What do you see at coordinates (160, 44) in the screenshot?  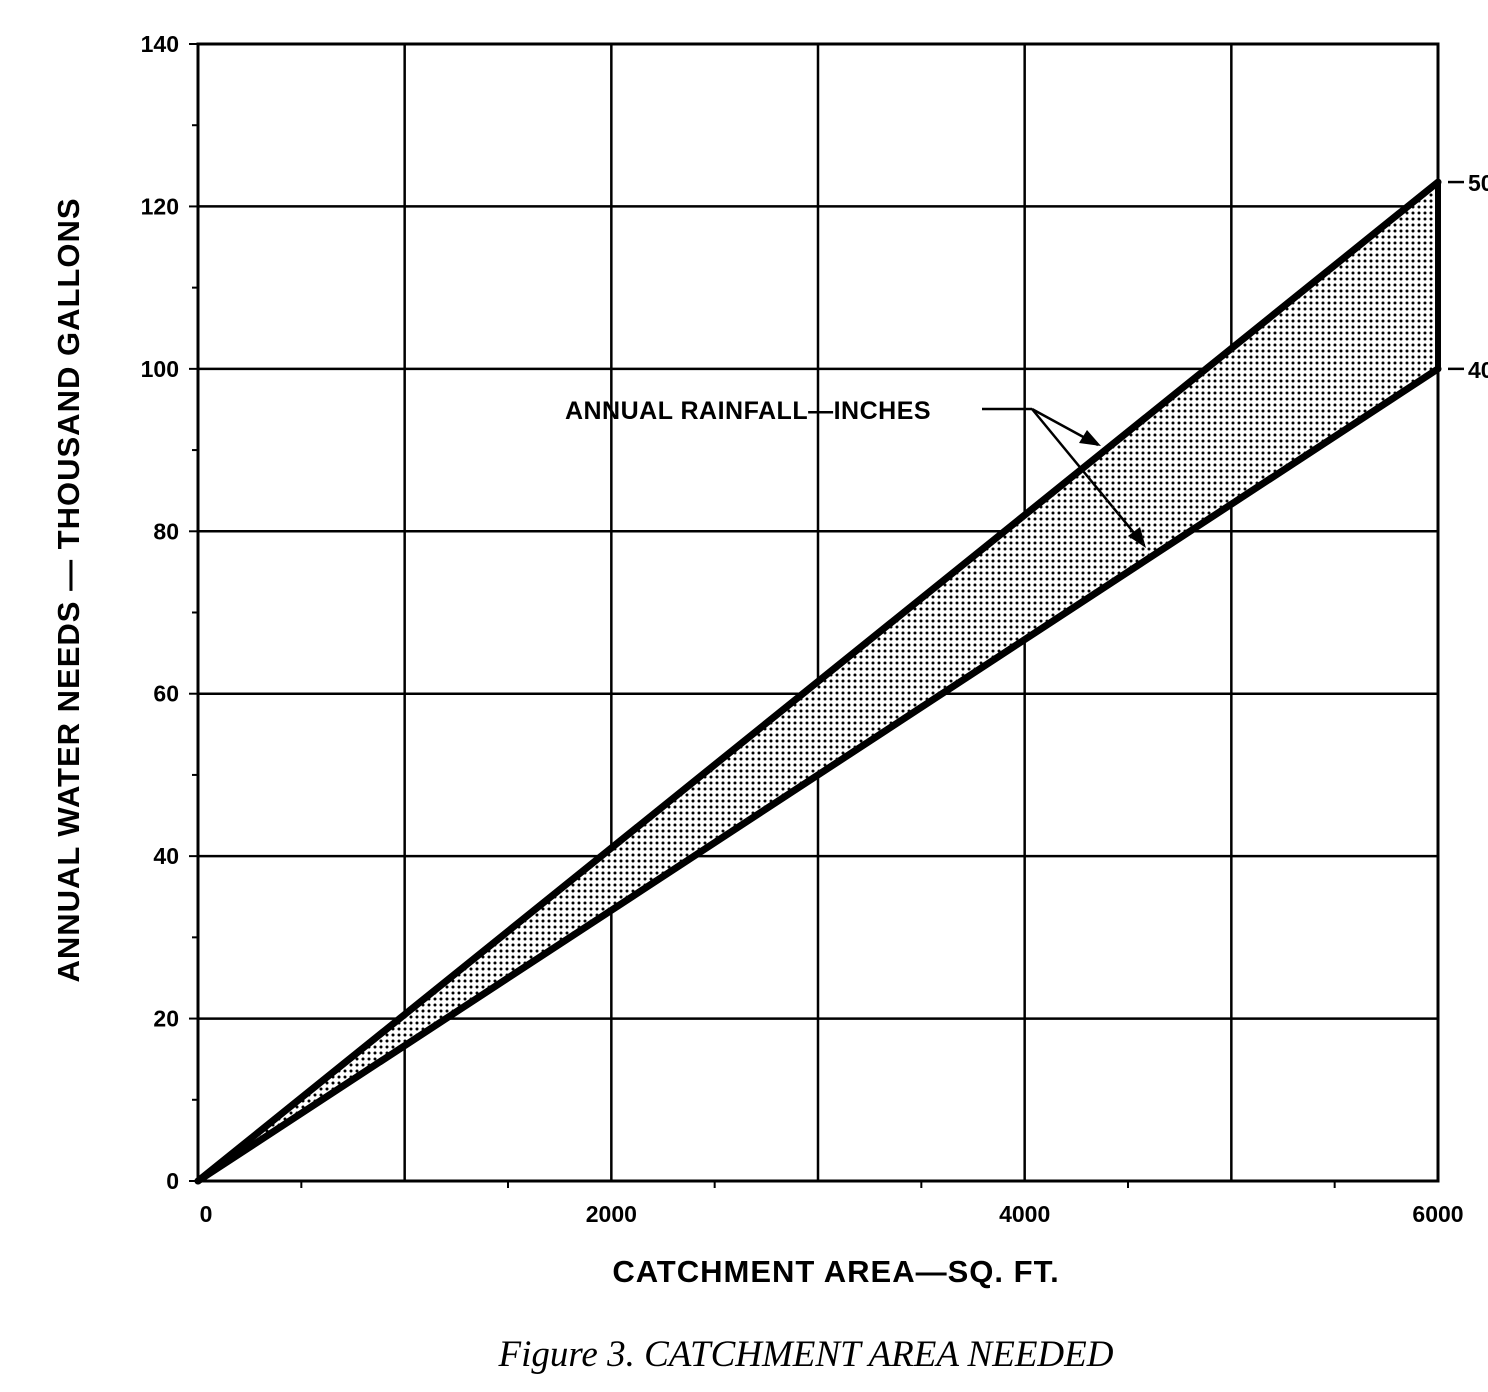 I see `y-tick-label: 140` at bounding box center [160, 44].